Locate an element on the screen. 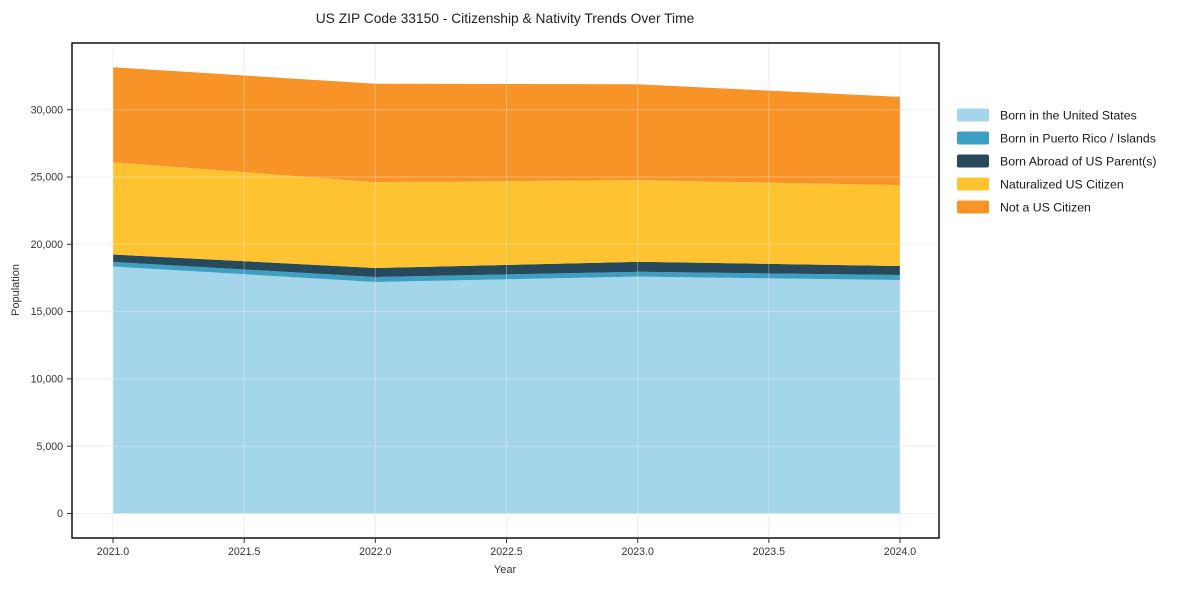  y-tick-label: 5,000 is located at coordinates (49, 447).